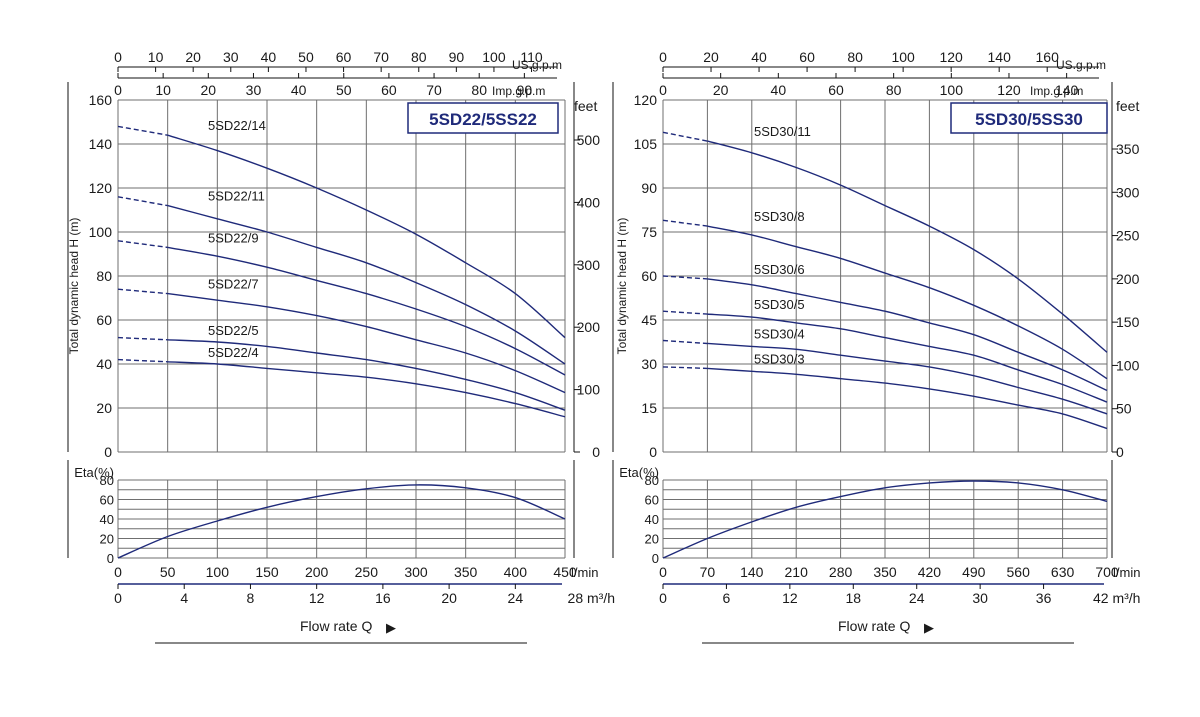 Image resolution: width=1200 pixels, height=717 pixels. I want to click on impgpm-unit-label: Imp.g.p.m, so click(518, 91).